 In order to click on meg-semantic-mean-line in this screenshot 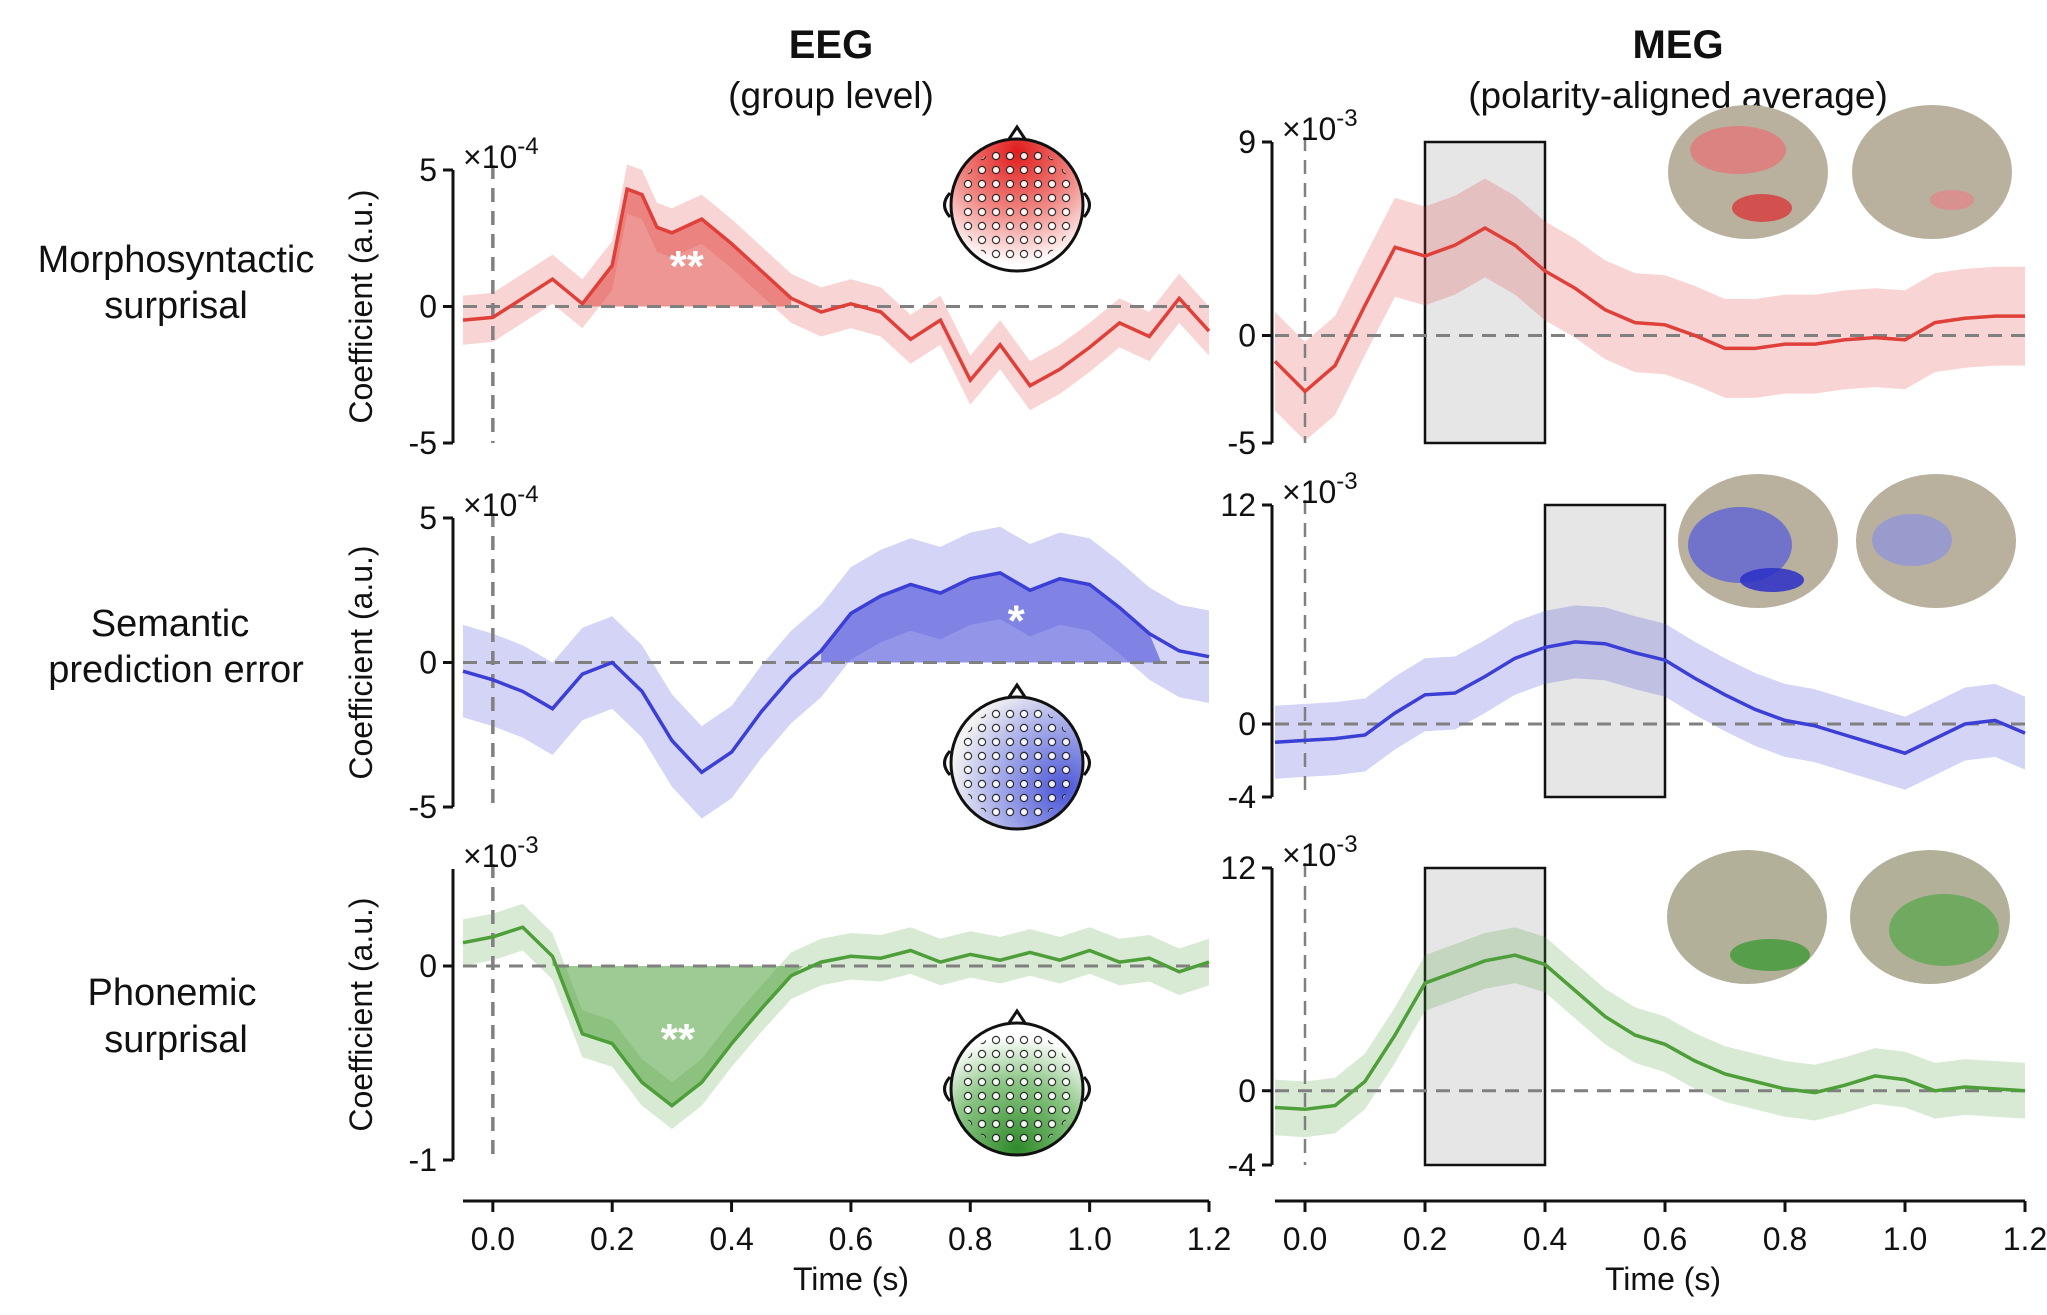, I will do `click(1650, 698)`.